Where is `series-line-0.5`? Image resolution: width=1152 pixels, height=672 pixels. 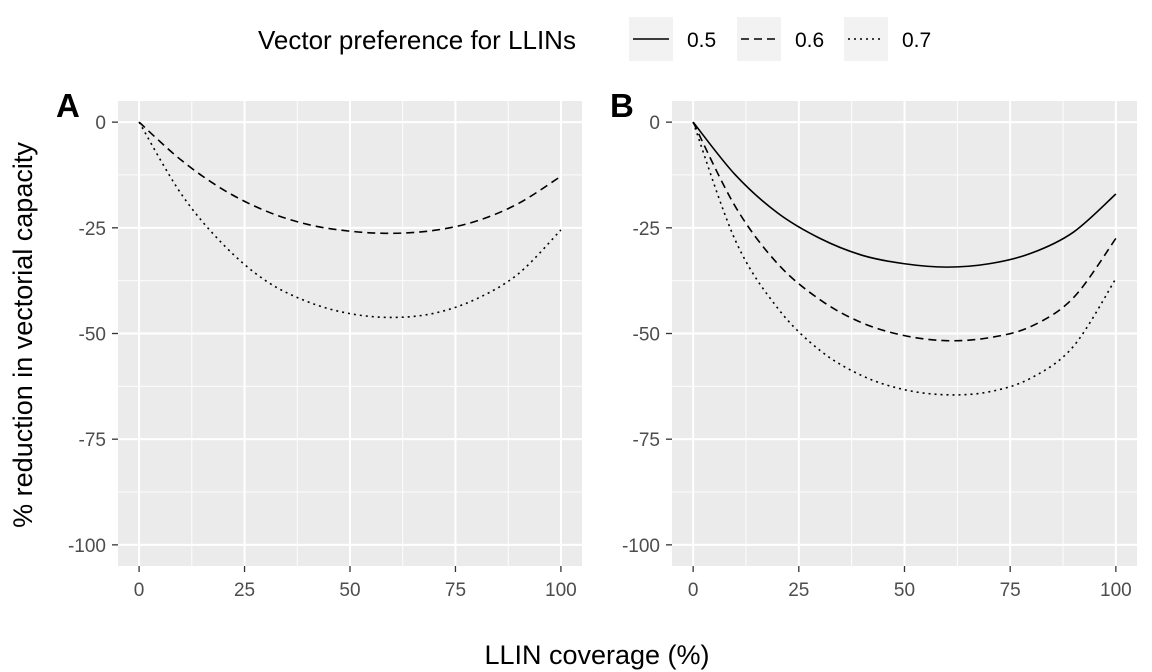 series-line-0.5 is located at coordinates (904, 194).